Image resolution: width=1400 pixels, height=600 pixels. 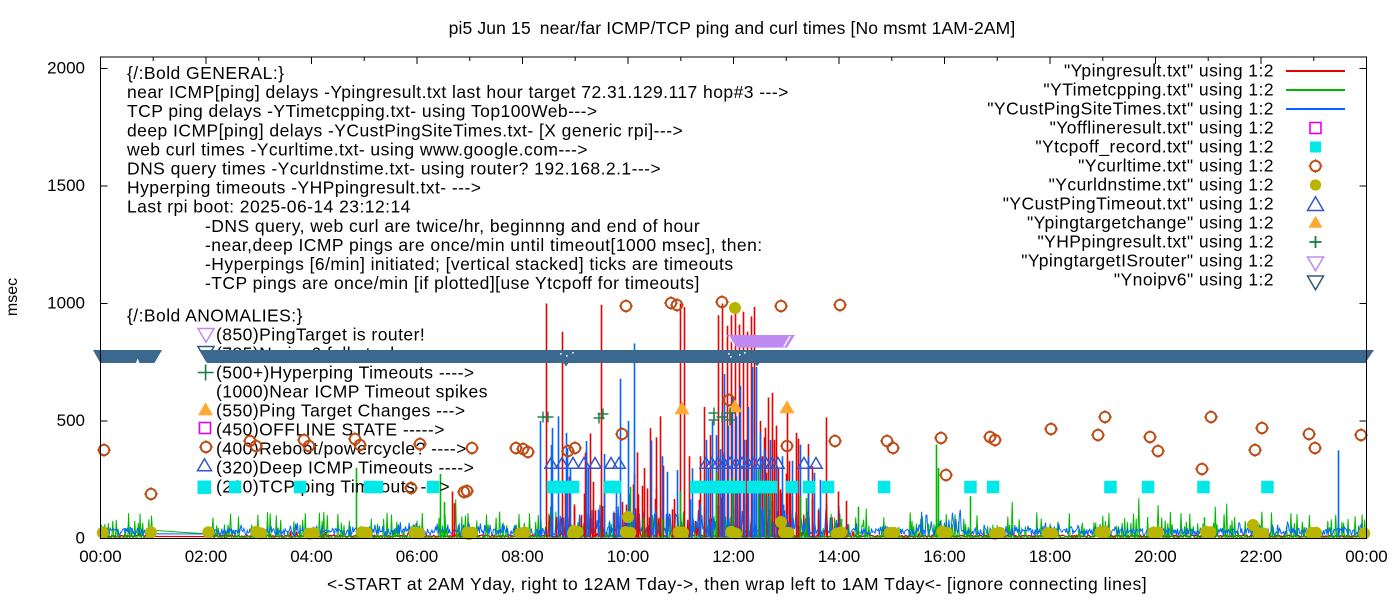 What do you see at coordinates (1169, 71) in the screenshot?
I see `svg-text: "Ypingresult.txt" using 1:2` at bounding box center [1169, 71].